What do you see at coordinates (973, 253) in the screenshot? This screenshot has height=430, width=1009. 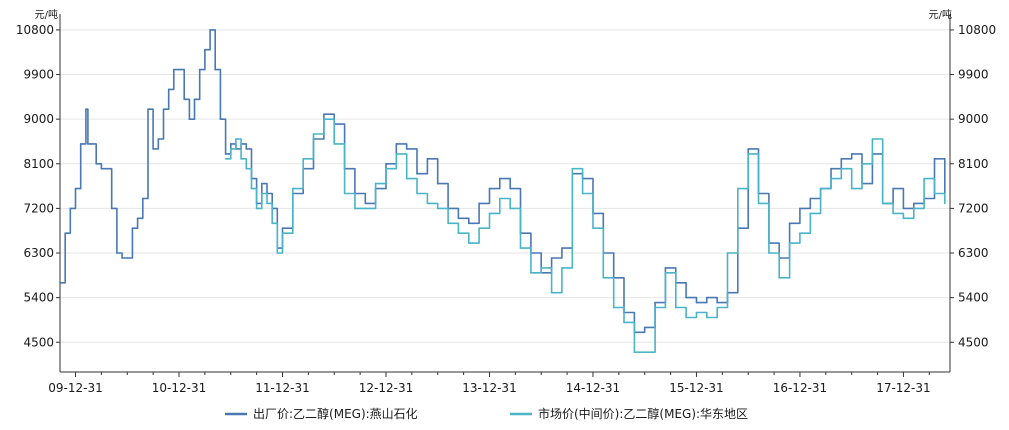 I see `y-tick-label-right: 6300` at bounding box center [973, 253].